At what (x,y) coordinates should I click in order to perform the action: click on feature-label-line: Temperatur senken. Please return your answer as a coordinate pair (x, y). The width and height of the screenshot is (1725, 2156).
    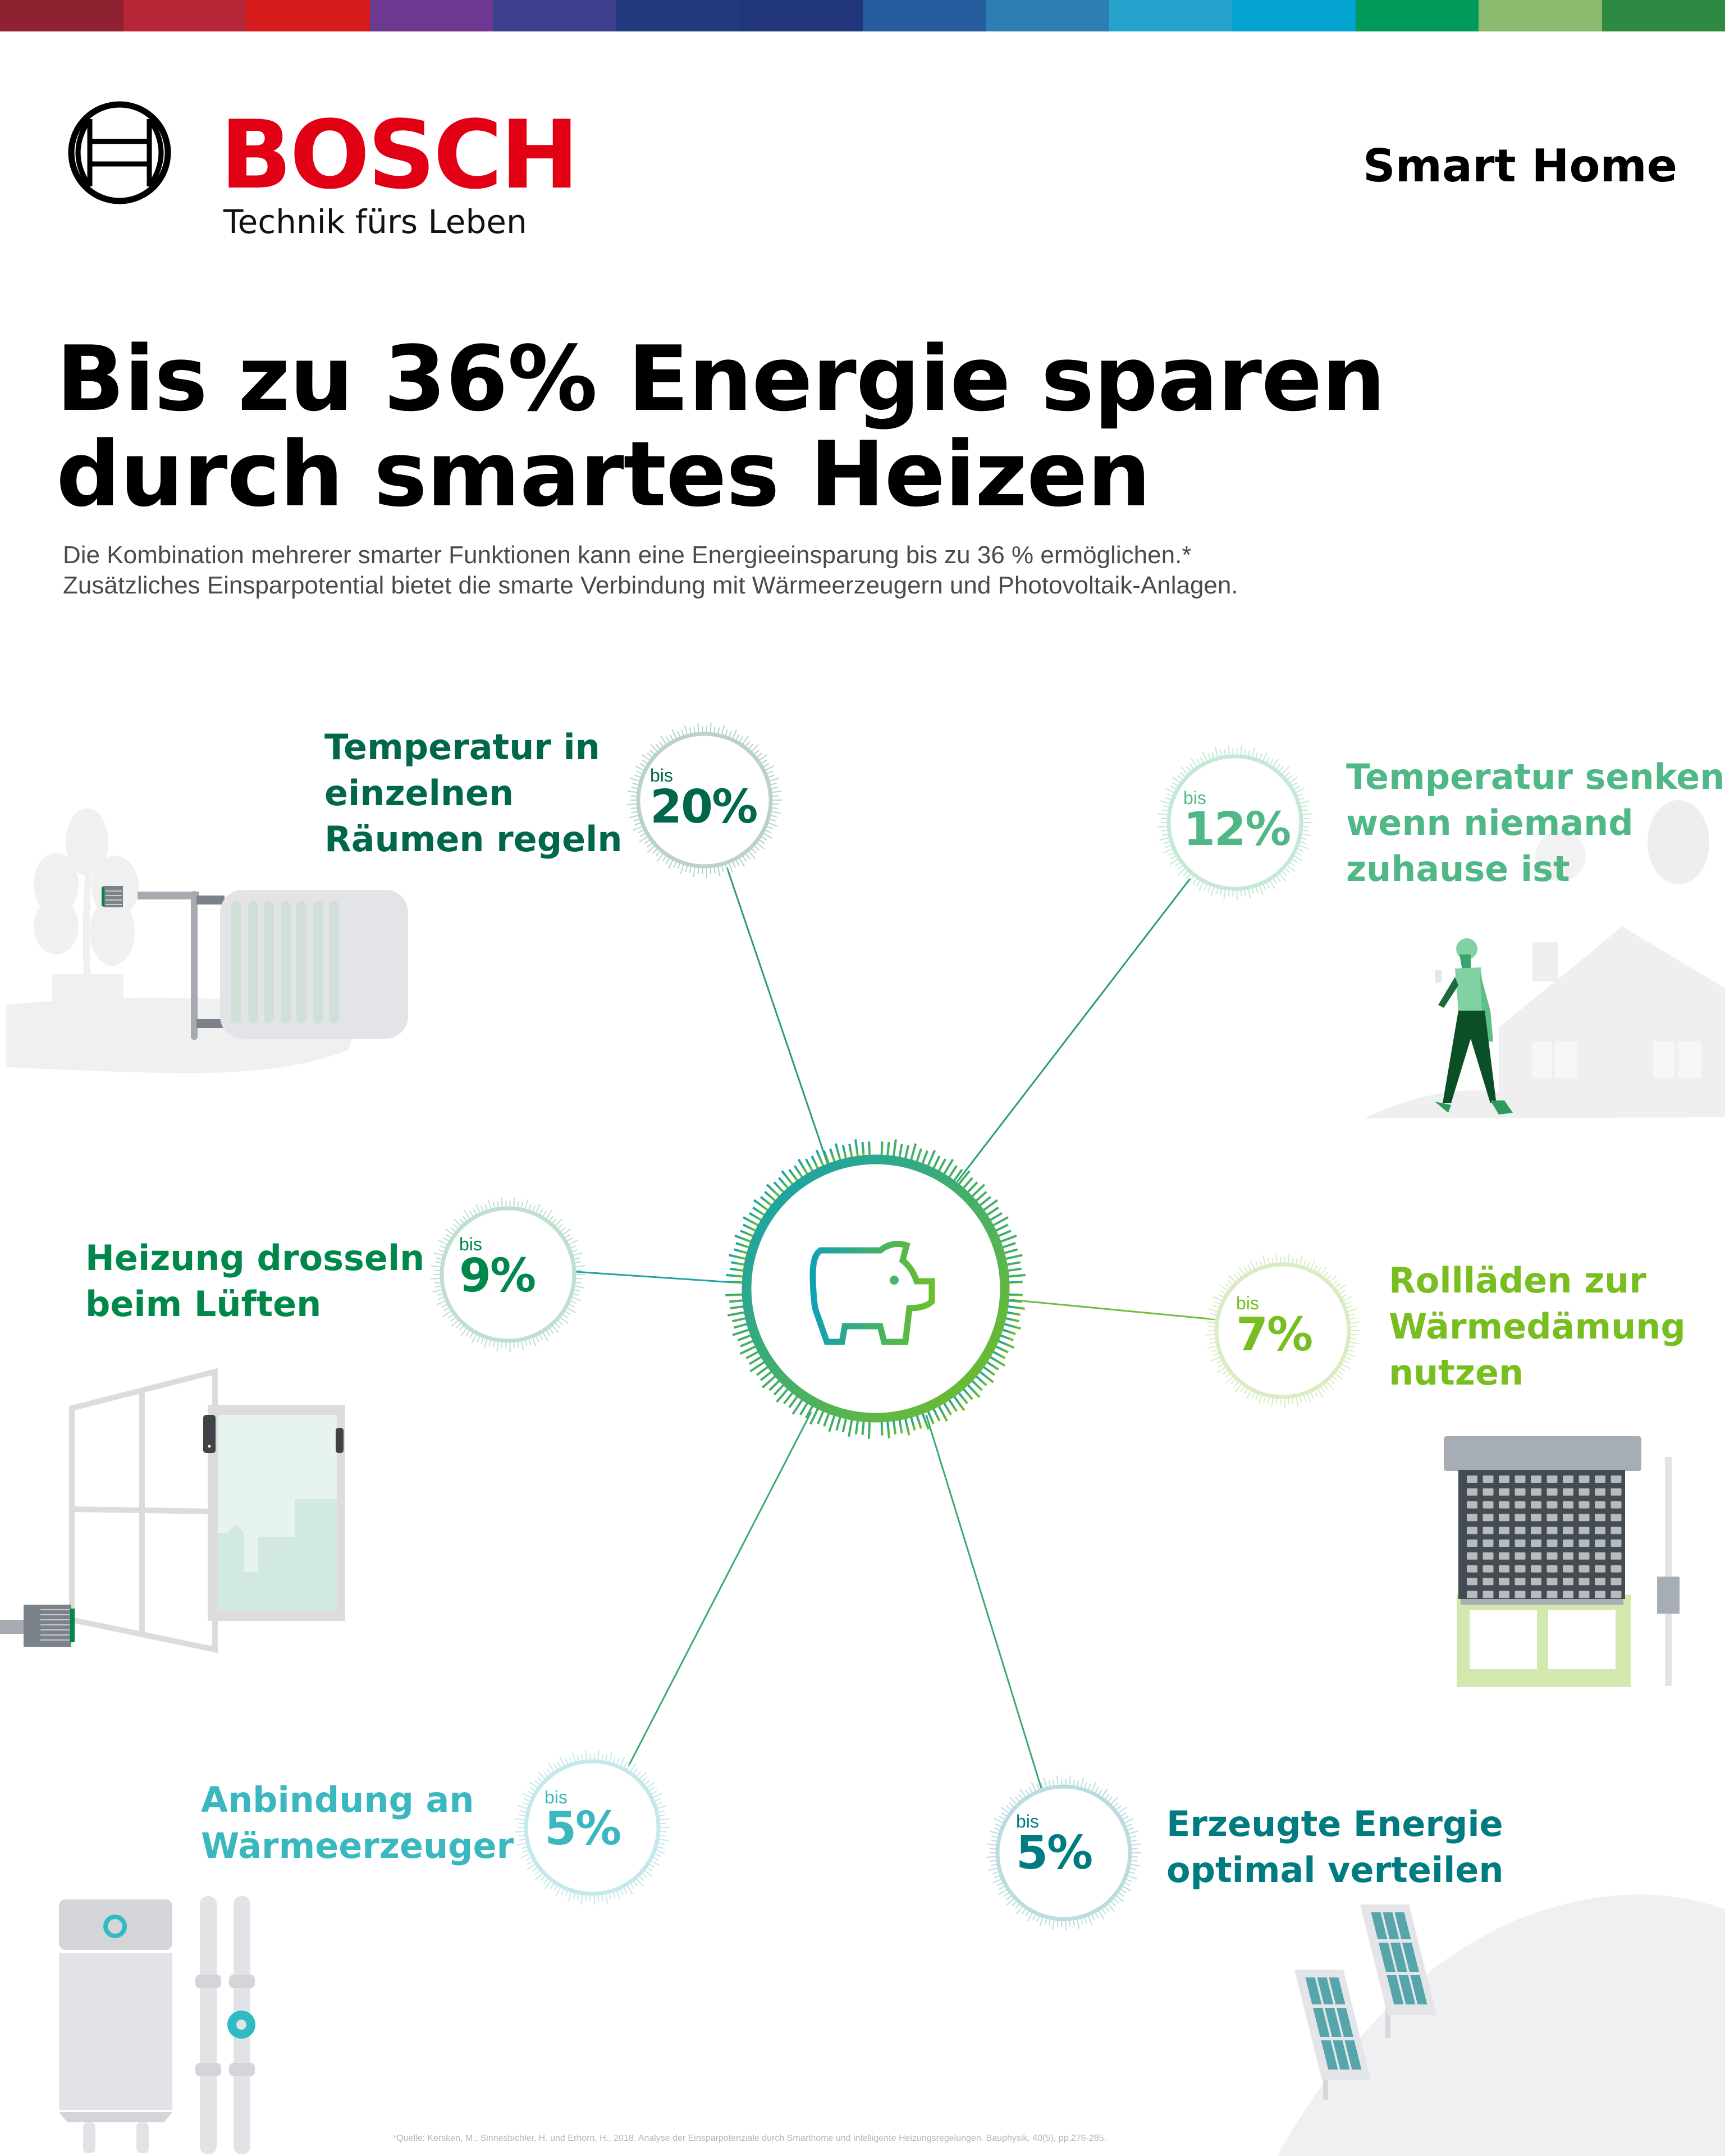
    Looking at the image, I should click on (1535, 776).